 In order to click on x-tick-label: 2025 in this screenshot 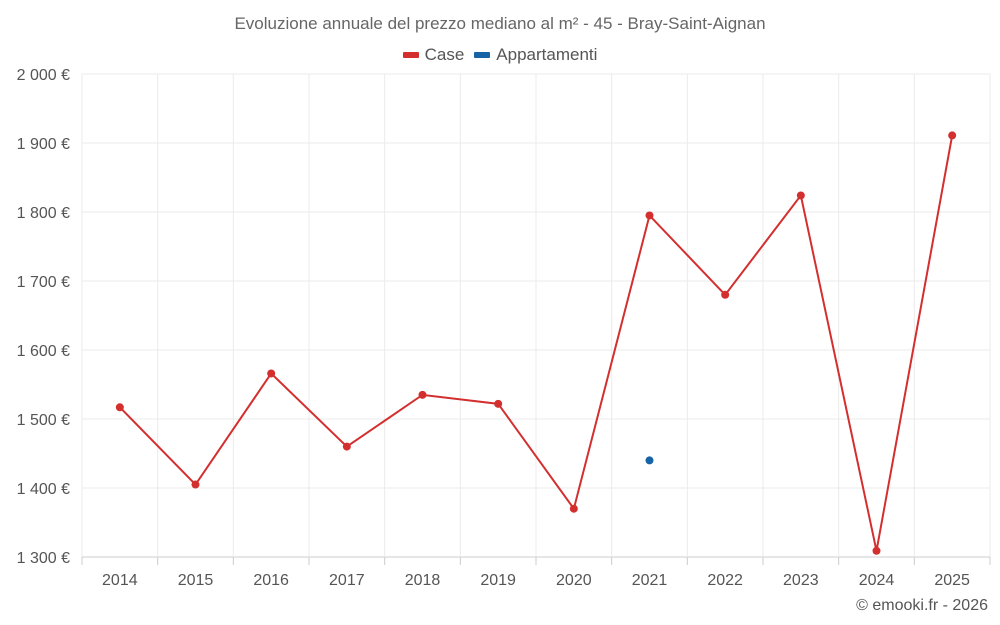, I will do `click(952, 580)`.